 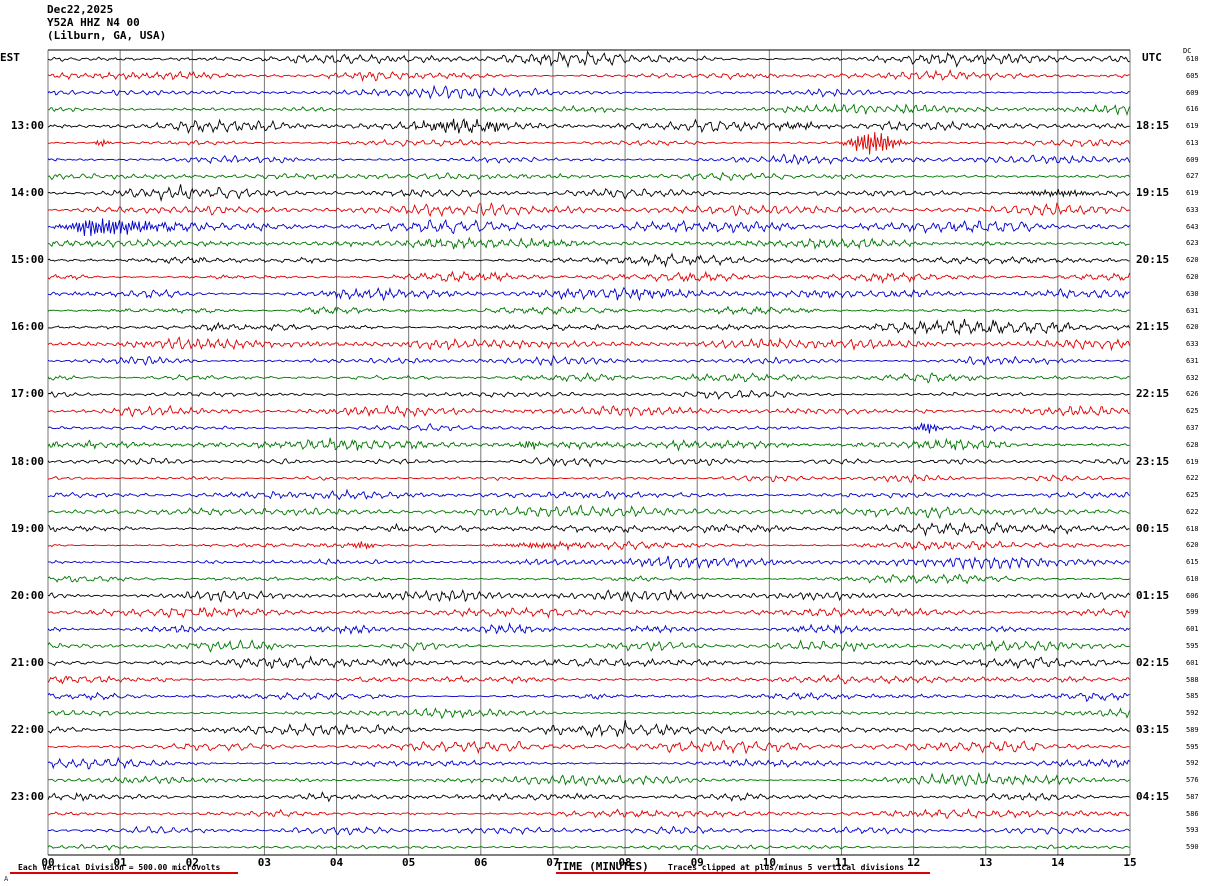 I want to click on x-tick-label: 09, so click(x=697, y=862).